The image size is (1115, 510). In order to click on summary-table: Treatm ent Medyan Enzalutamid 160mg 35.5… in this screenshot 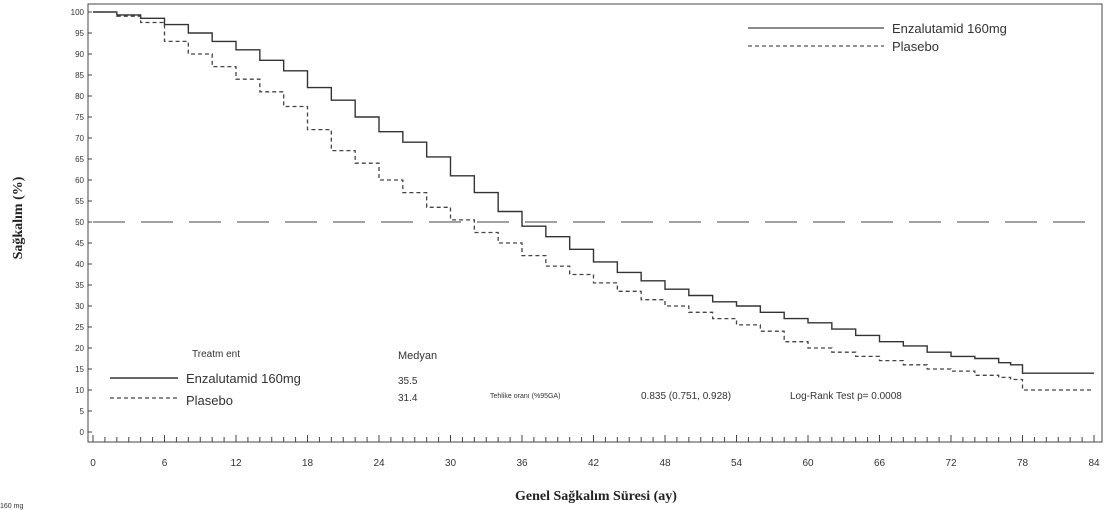, I will do `click(506, 378)`.